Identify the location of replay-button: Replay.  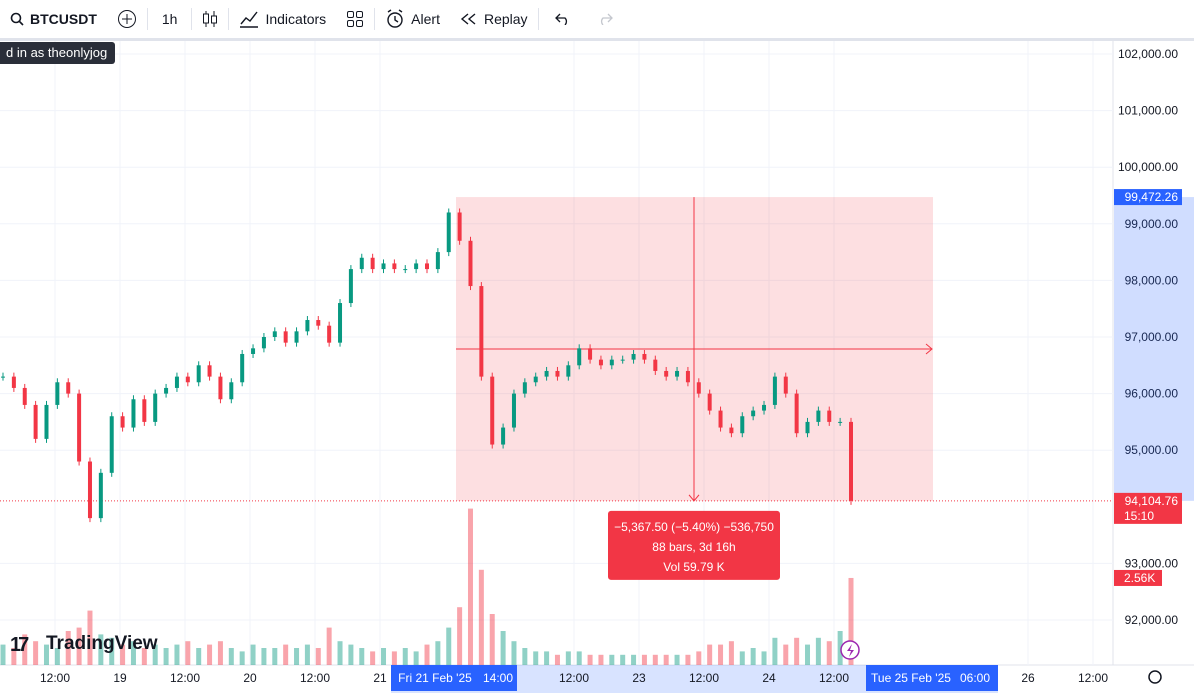
(494, 19).